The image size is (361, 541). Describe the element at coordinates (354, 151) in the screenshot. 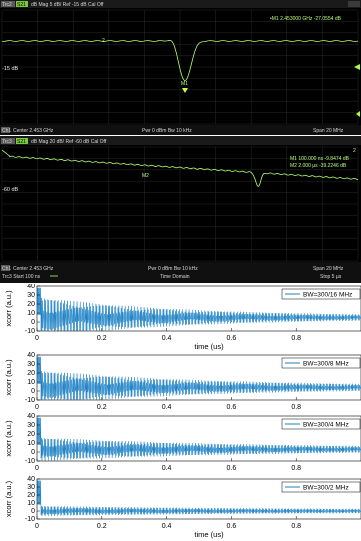

I see `trace-number: 2` at that location.